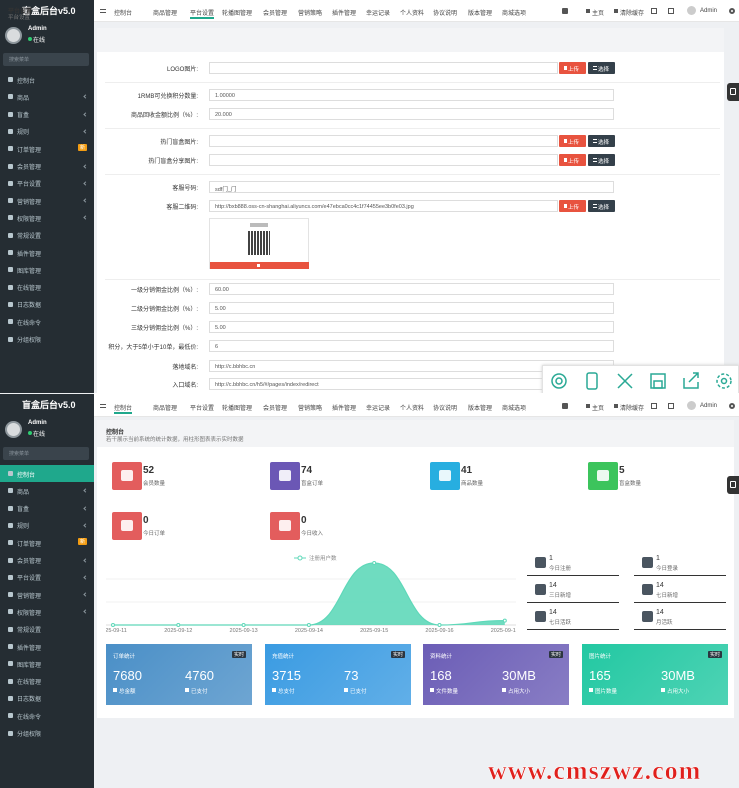 The height and width of the screenshot is (788, 739). What do you see at coordinates (411, 95) in the screenshot?
I see `input: 1.00000` at bounding box center [411, 95].